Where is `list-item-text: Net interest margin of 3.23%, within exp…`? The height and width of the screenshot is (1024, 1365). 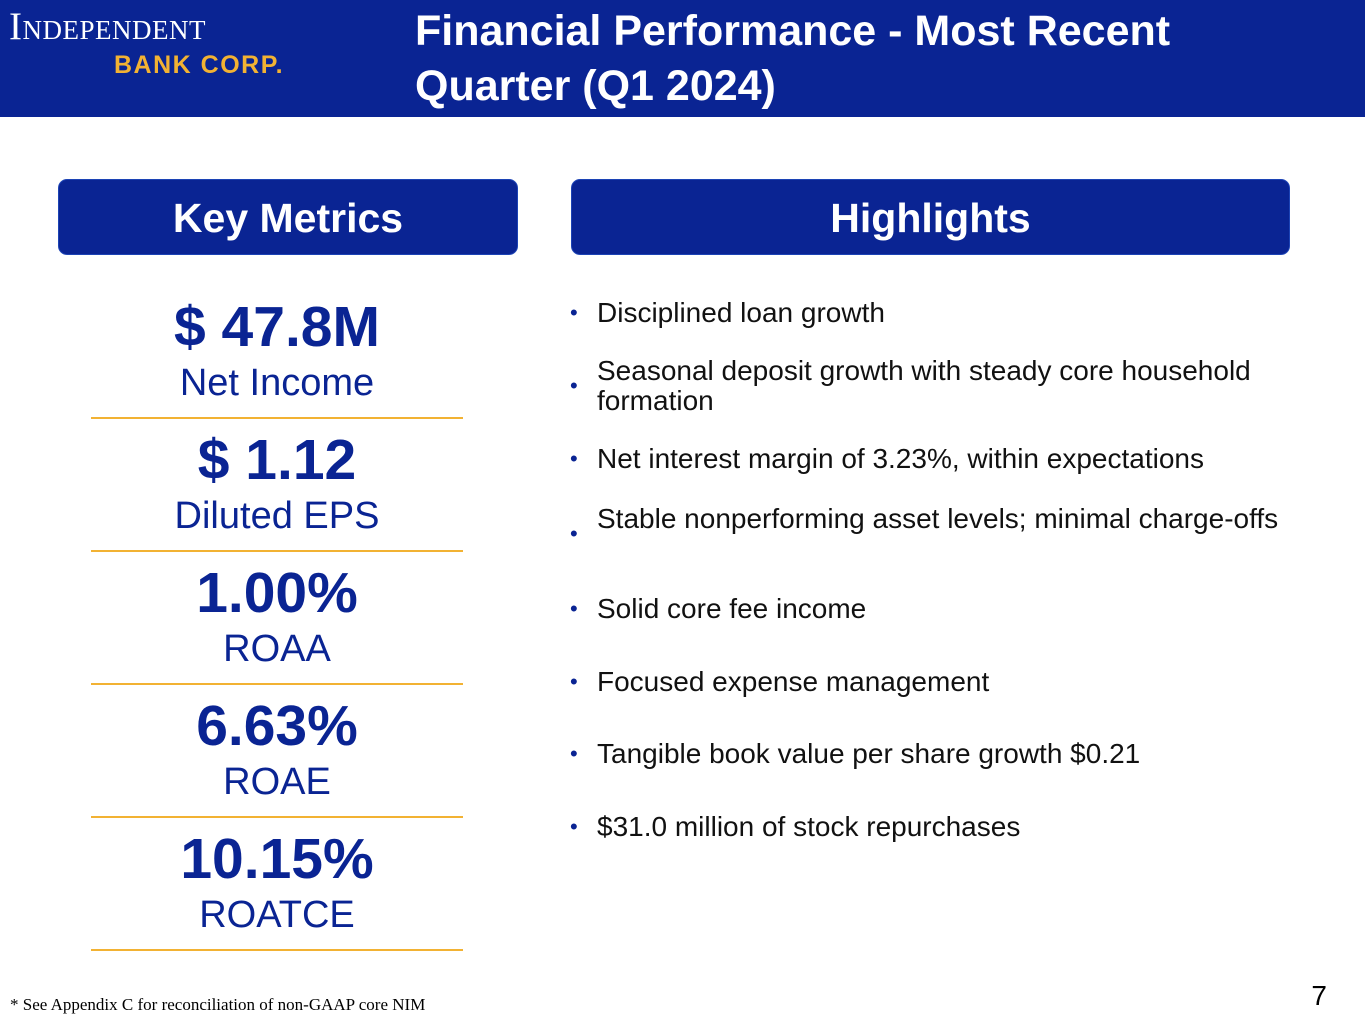 list-item-text: Net interest margin of 3.23%, within exp… is located at coordinates (900, 458).